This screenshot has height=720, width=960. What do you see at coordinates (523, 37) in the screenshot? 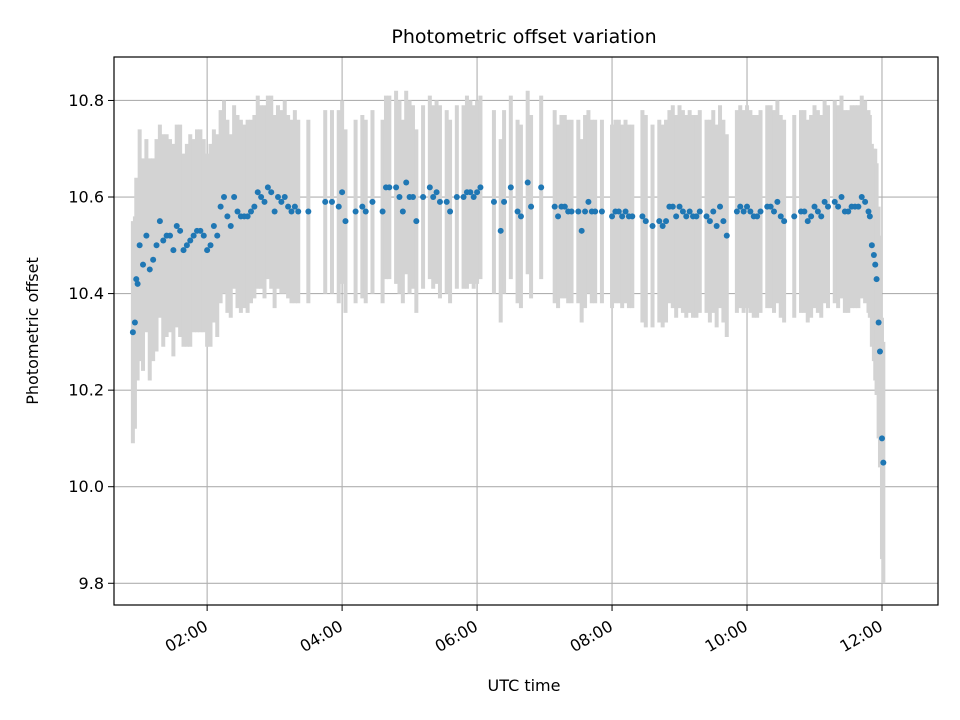
I see `chart-title: Photometric offset variation` at bounding box center [523, 37].